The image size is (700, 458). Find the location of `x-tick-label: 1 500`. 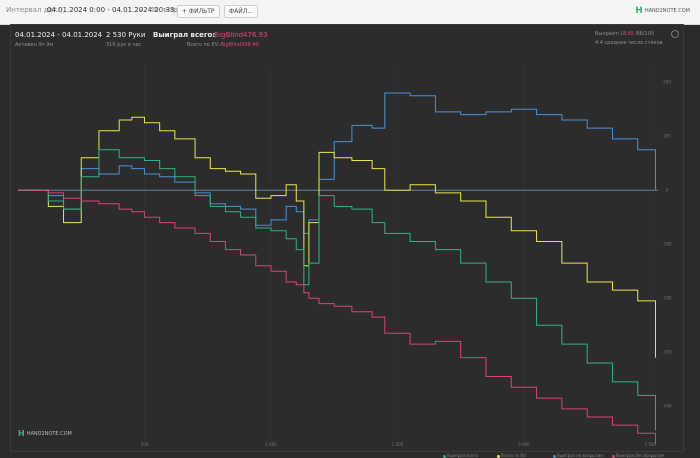

x-tick-label: 1 500 is located at coordinates (398, 444).